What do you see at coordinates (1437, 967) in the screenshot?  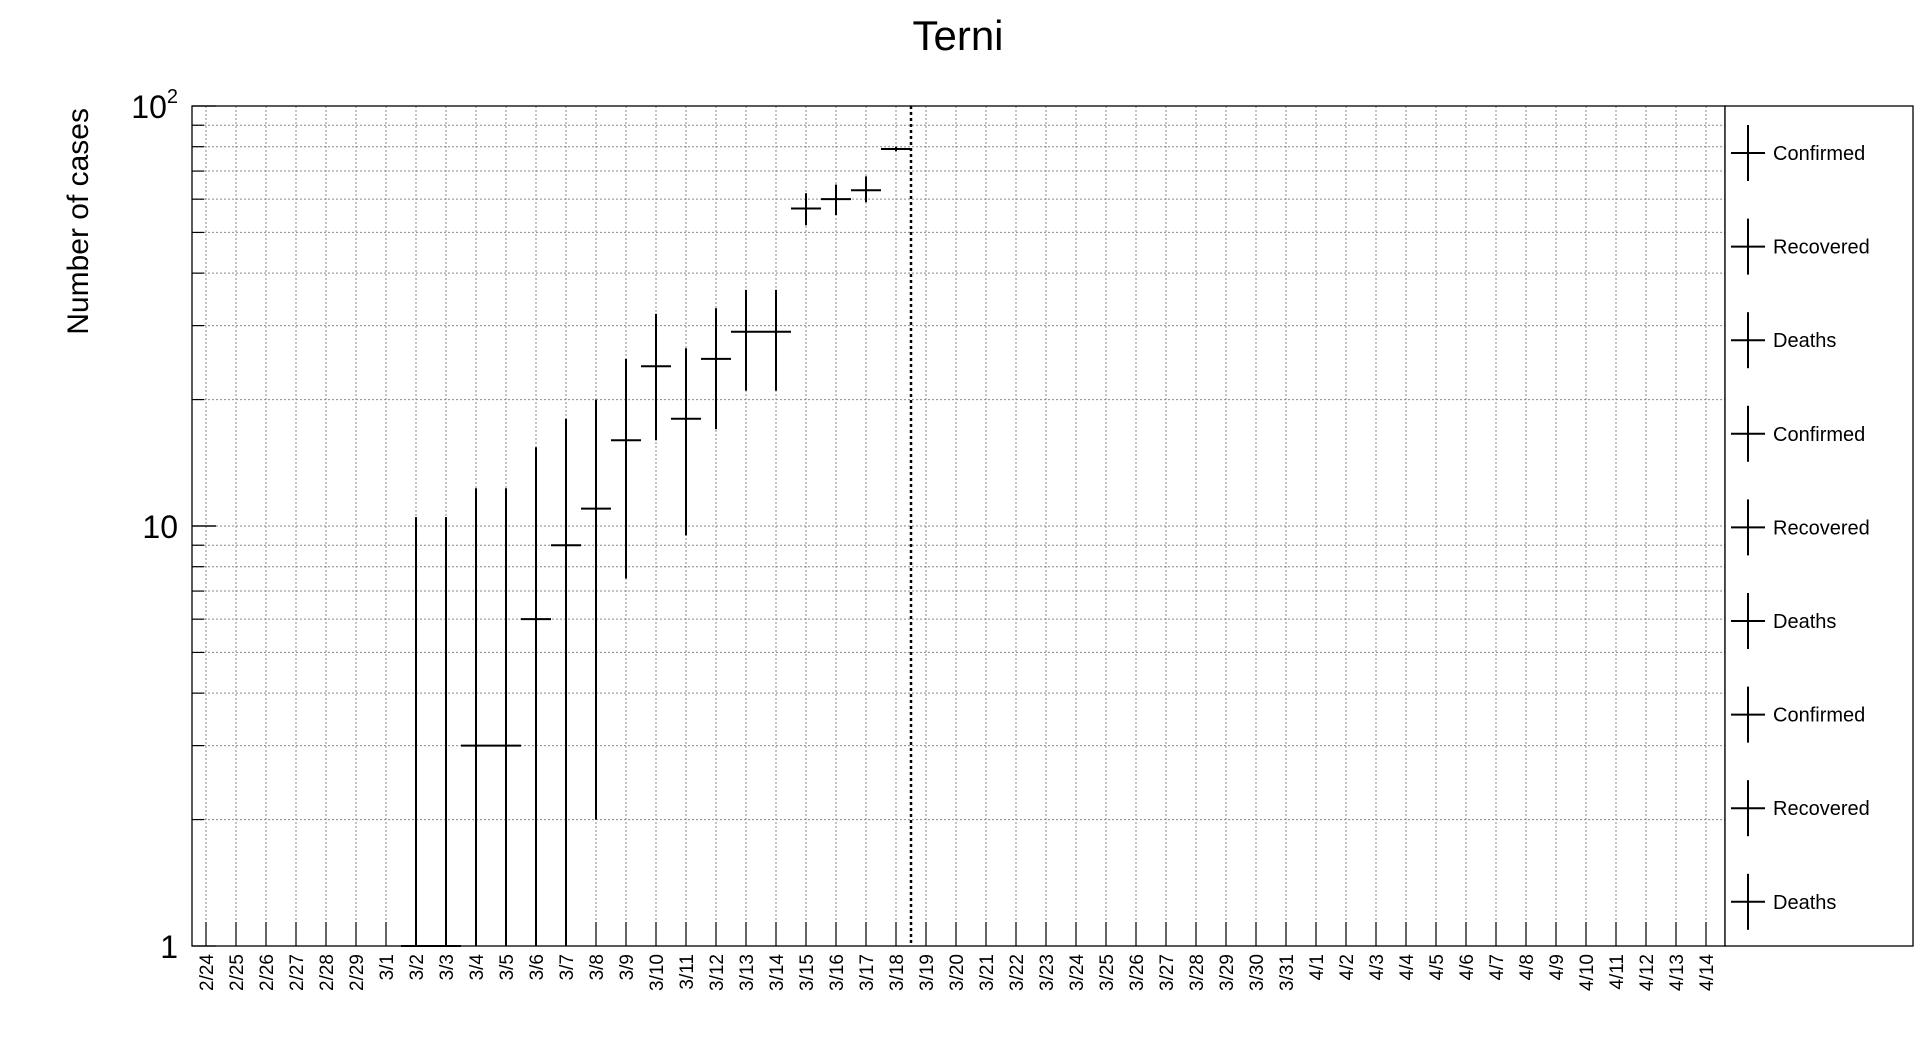 I see `x-tick-label: 4/5` at bounding box center [1437, 967].